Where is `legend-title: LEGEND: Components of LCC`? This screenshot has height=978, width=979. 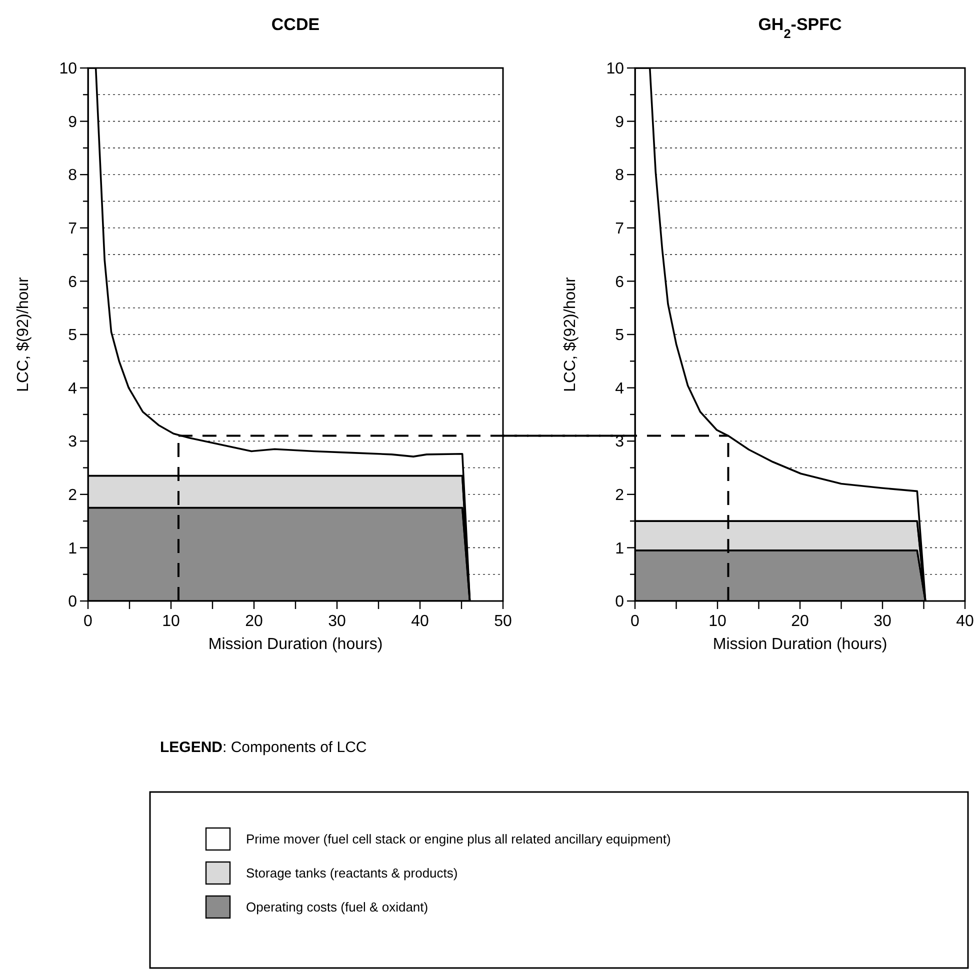
legend-title: LEGEND: Components of LCC is located at coordinates (263, 747).